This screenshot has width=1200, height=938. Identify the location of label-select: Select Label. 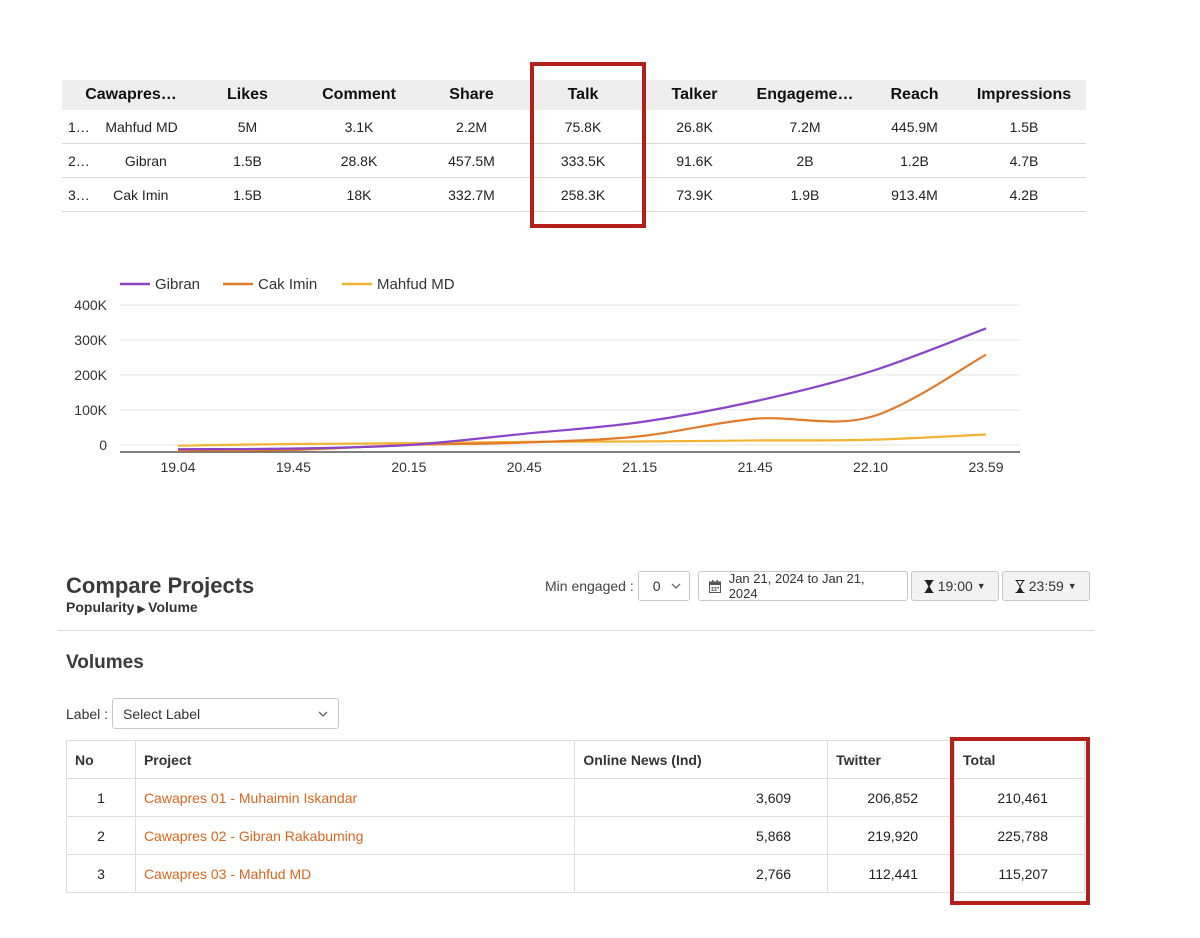
(226, 713).